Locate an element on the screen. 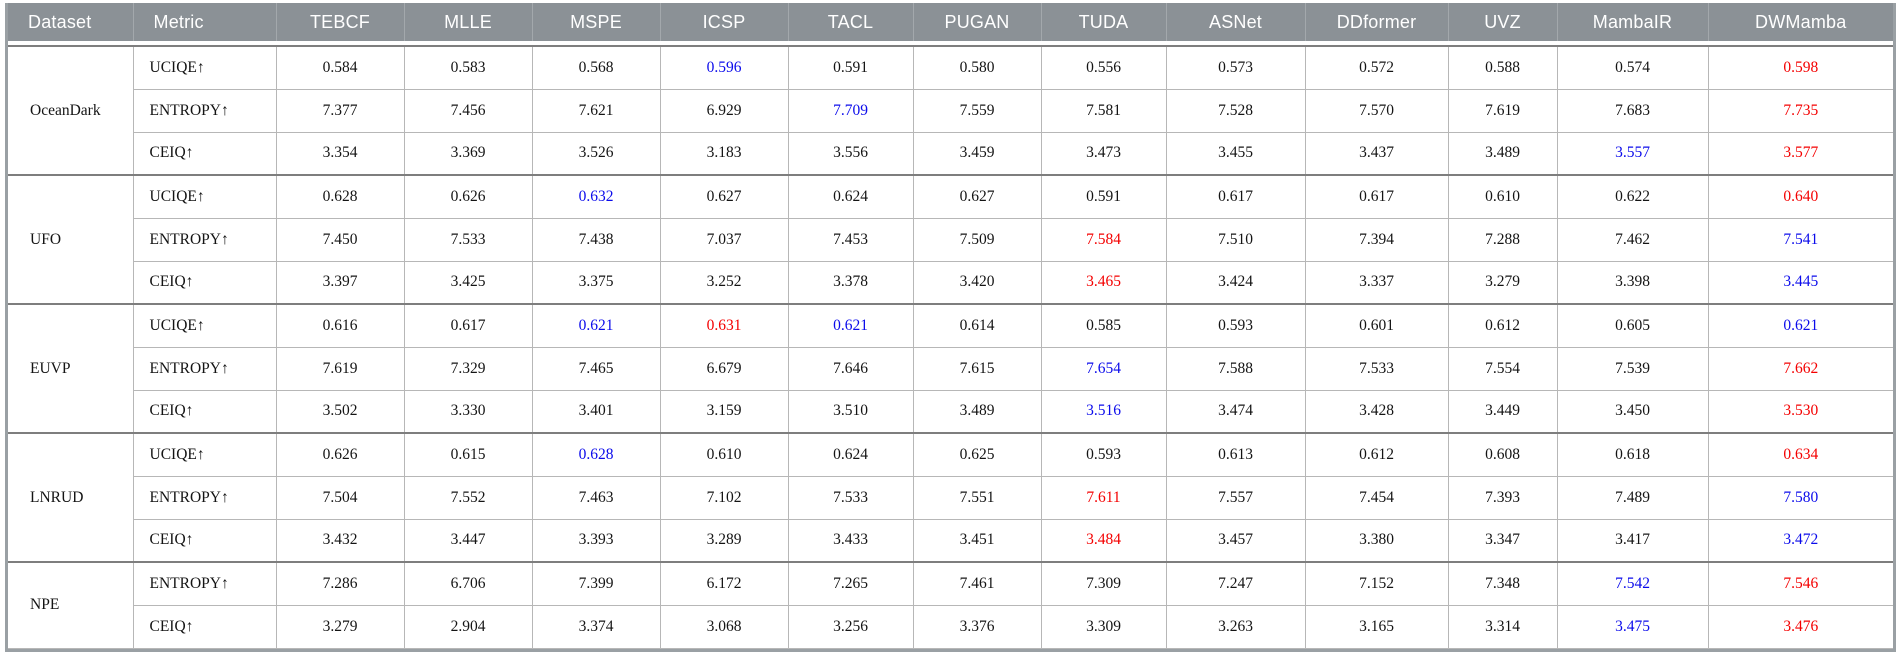  metric-value: 3.378 is located at coordinates (850, 282).